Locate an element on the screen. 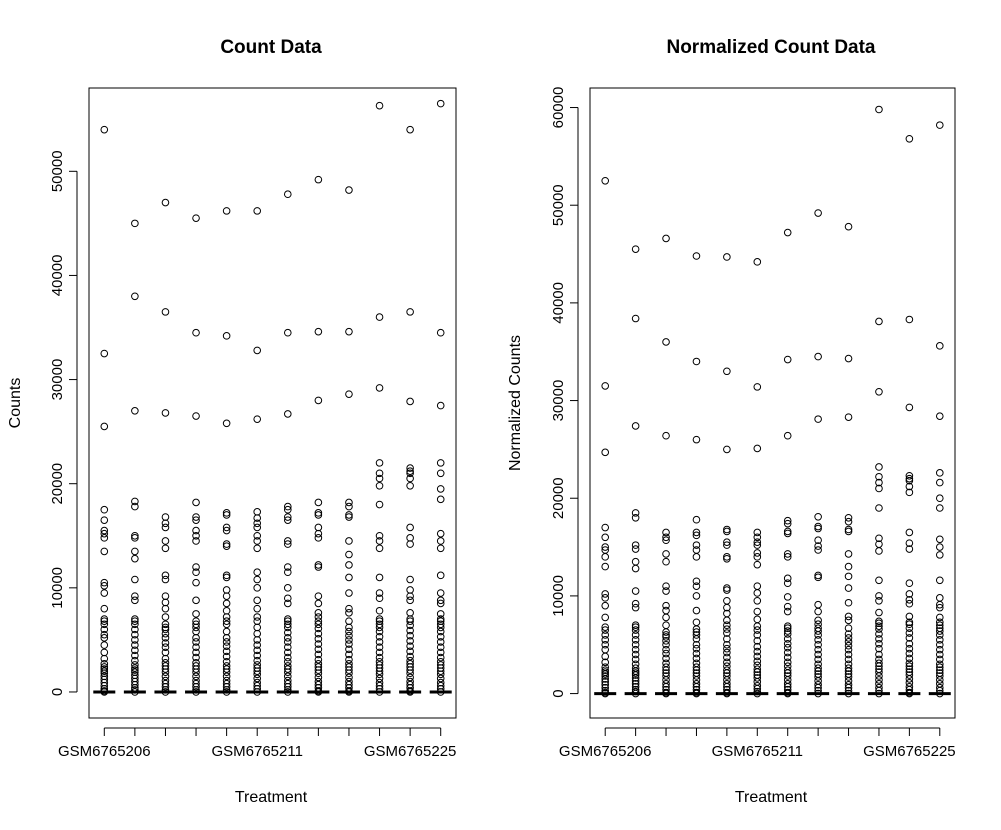 The height and width of the screenshot is (830, 1001). y-tick-label: 40000 is located at coordinates (57, 276).